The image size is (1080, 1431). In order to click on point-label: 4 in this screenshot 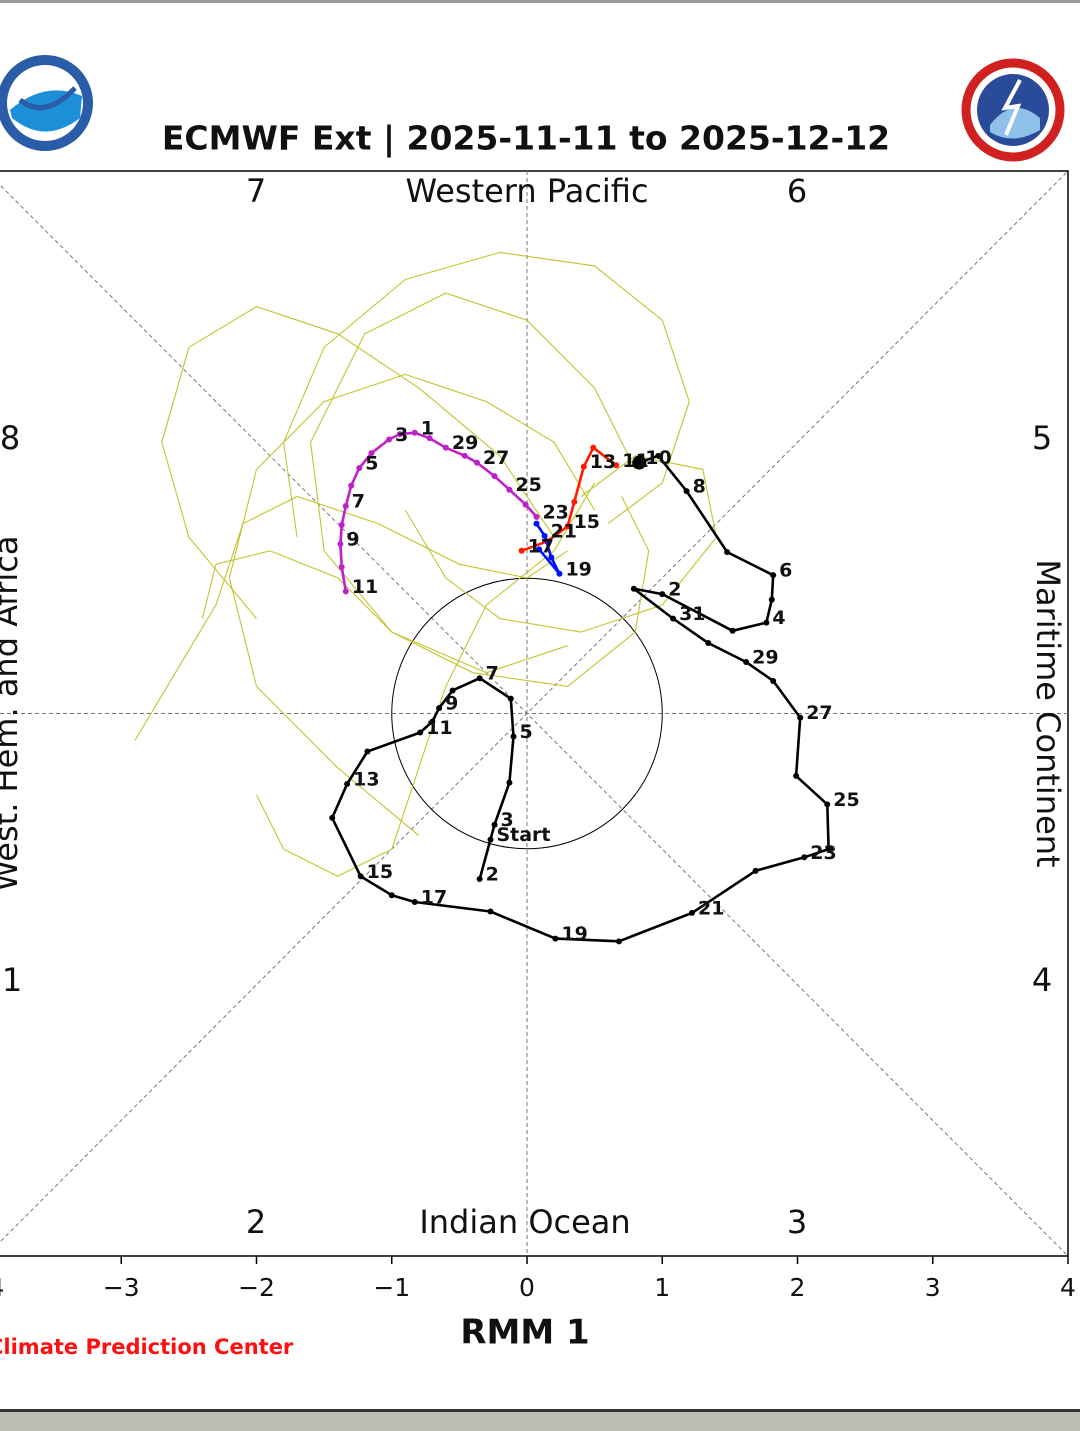, I will do `click(778, 618)`.